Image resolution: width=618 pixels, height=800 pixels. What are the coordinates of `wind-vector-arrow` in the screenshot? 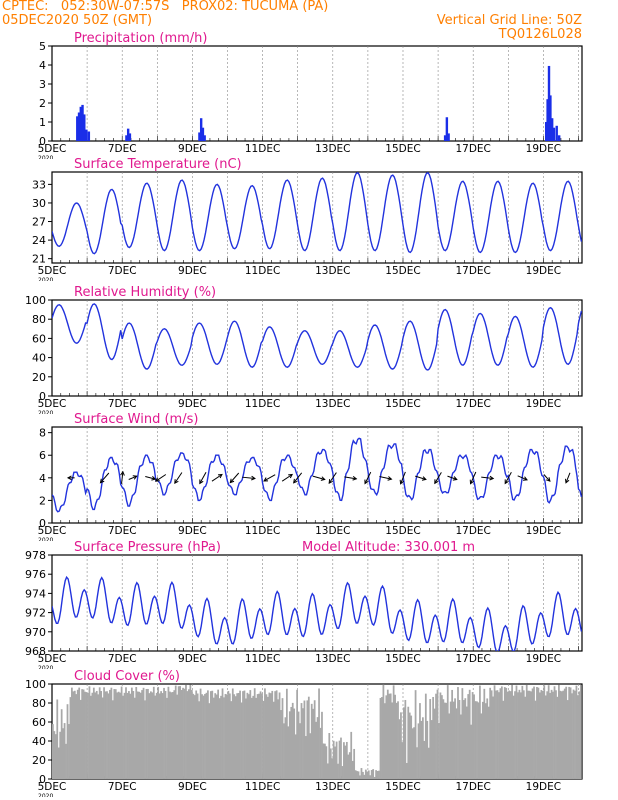 It's located at (287, 477).